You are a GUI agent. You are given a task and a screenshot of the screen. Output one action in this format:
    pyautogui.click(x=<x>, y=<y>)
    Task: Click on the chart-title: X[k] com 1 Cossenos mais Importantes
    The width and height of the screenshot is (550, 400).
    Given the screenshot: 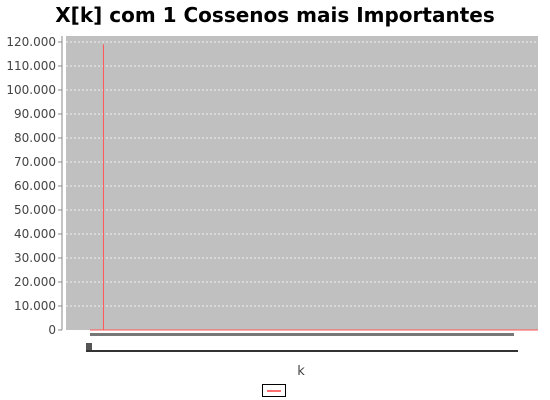 What is the action you would take?
    pyautogui.click(x=275, y=15)
    